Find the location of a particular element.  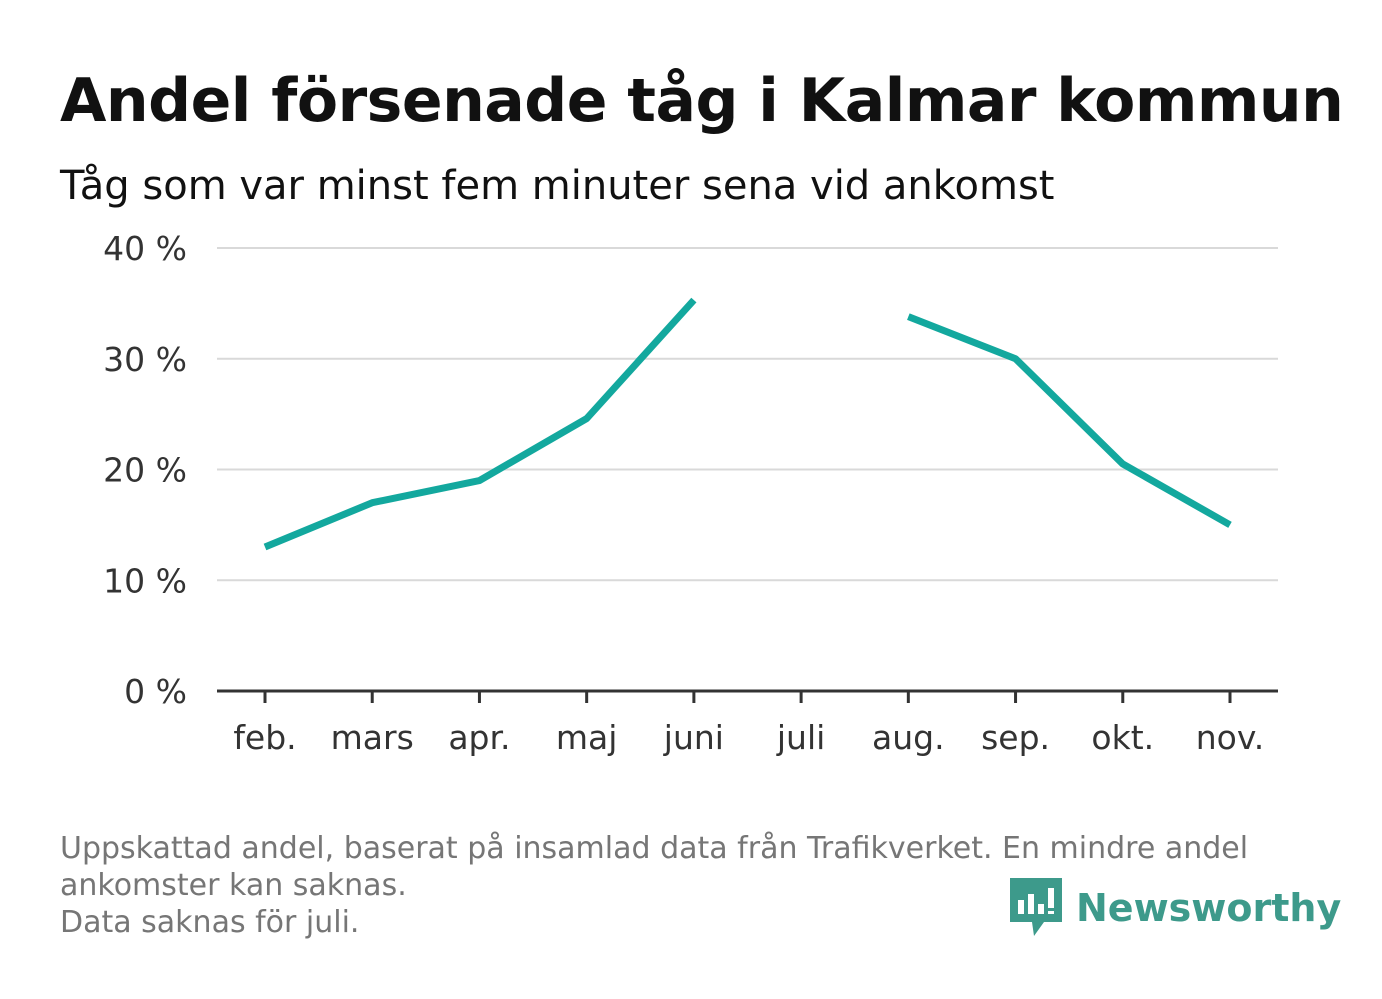

y-axis-ticks: 0 % 10 % 20 % 30 % 40 % is located at coordinates (145, 470).